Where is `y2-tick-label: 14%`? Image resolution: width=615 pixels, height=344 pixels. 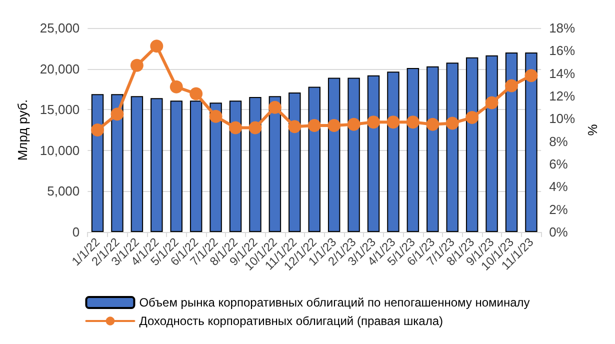
y2-tick-label: 14% is located at coordinates (562, 73).